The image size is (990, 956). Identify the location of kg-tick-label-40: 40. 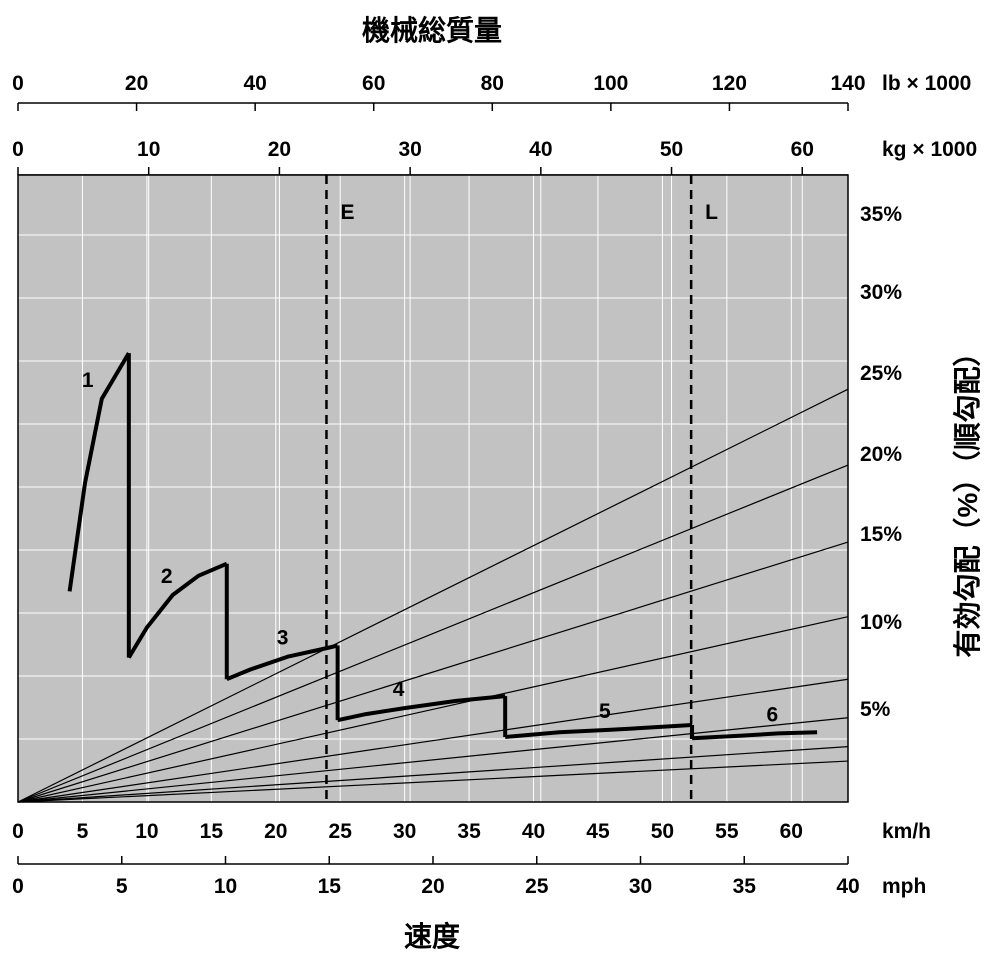
(540, 149).